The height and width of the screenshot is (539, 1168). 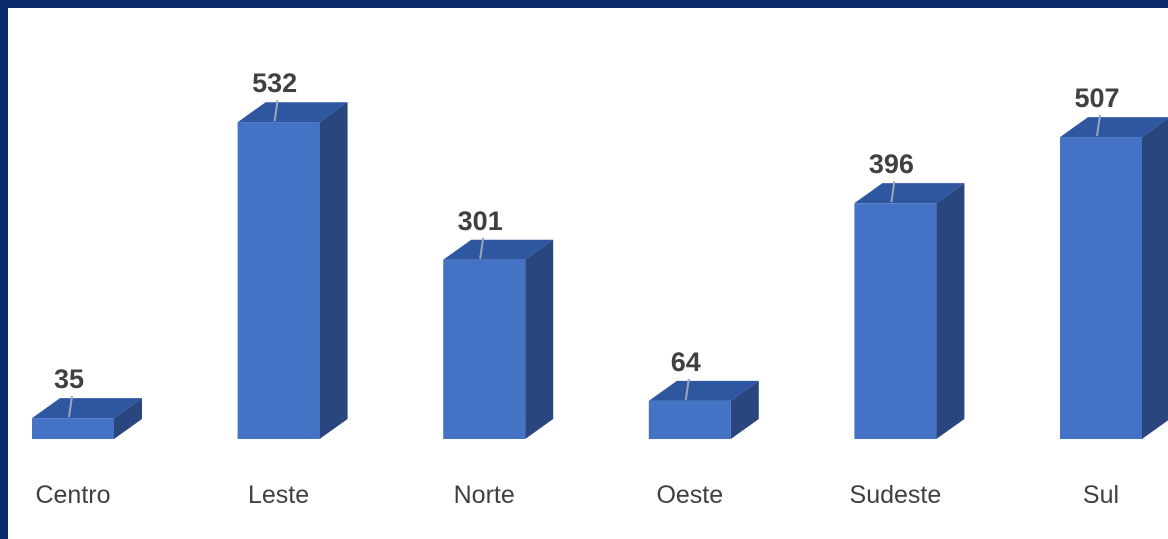 I want to click on bar-top-centro, so click(x=87, y=408).